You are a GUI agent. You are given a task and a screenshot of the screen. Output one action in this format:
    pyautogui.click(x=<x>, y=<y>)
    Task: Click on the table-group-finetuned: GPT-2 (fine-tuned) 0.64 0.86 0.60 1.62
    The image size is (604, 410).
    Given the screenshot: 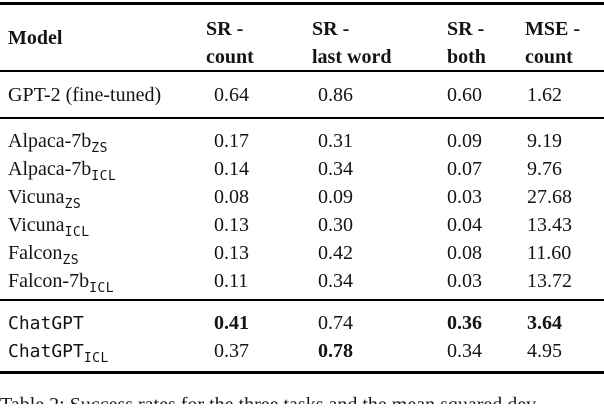 What is the action you would take?
    pyautogui.click(x=302, y=94)
    